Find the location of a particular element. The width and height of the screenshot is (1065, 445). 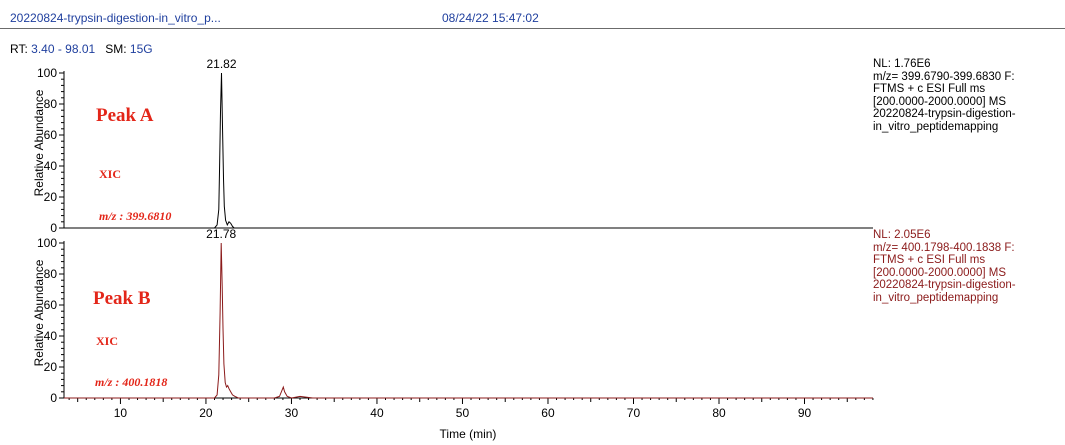

xic-annotation-bottom: XIC is located at coordinates (107, 341).